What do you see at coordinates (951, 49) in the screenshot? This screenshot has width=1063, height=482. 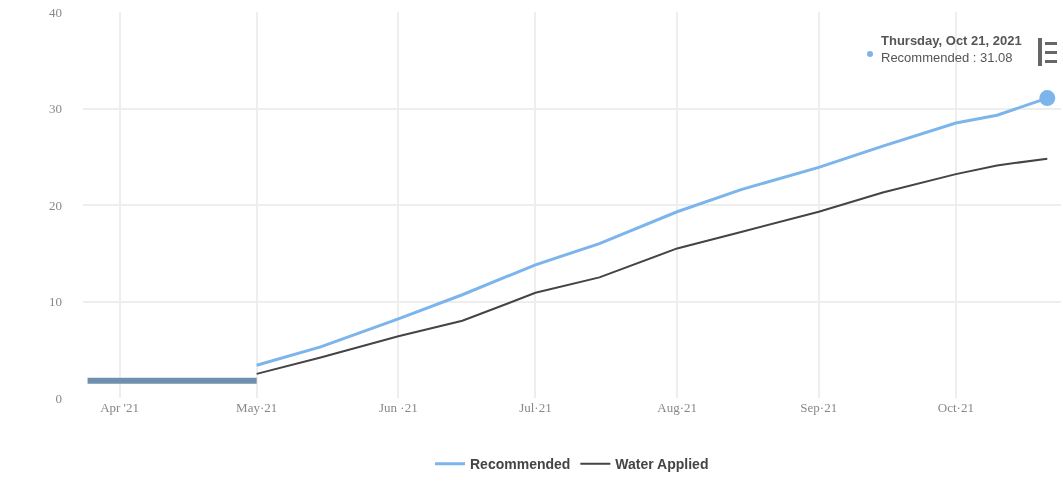 I see `annotation: Thursday, Oct 21, 2021 Recommended : 31.08` at bounding box center [951, 49].